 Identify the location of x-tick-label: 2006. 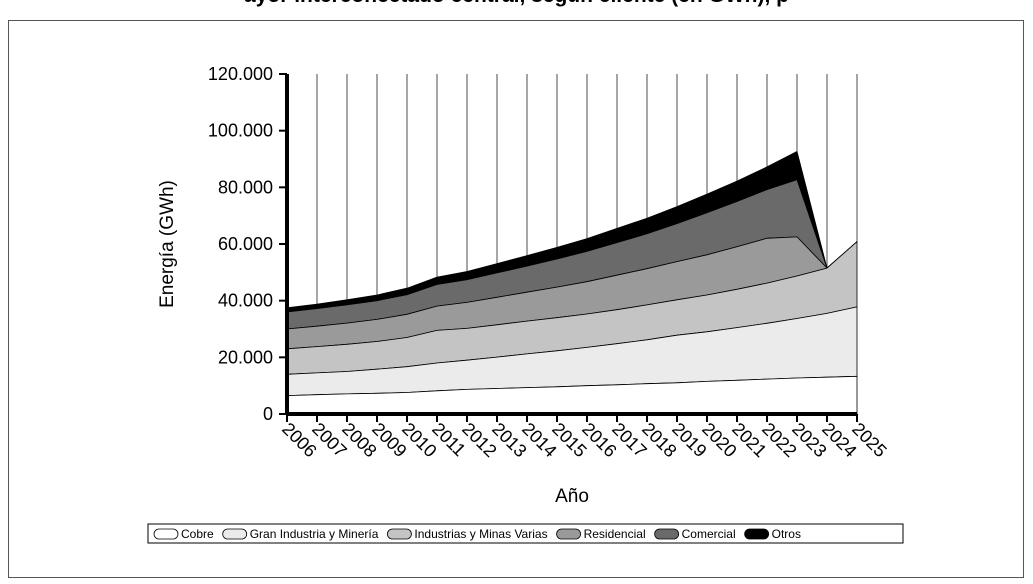
(299, 440).